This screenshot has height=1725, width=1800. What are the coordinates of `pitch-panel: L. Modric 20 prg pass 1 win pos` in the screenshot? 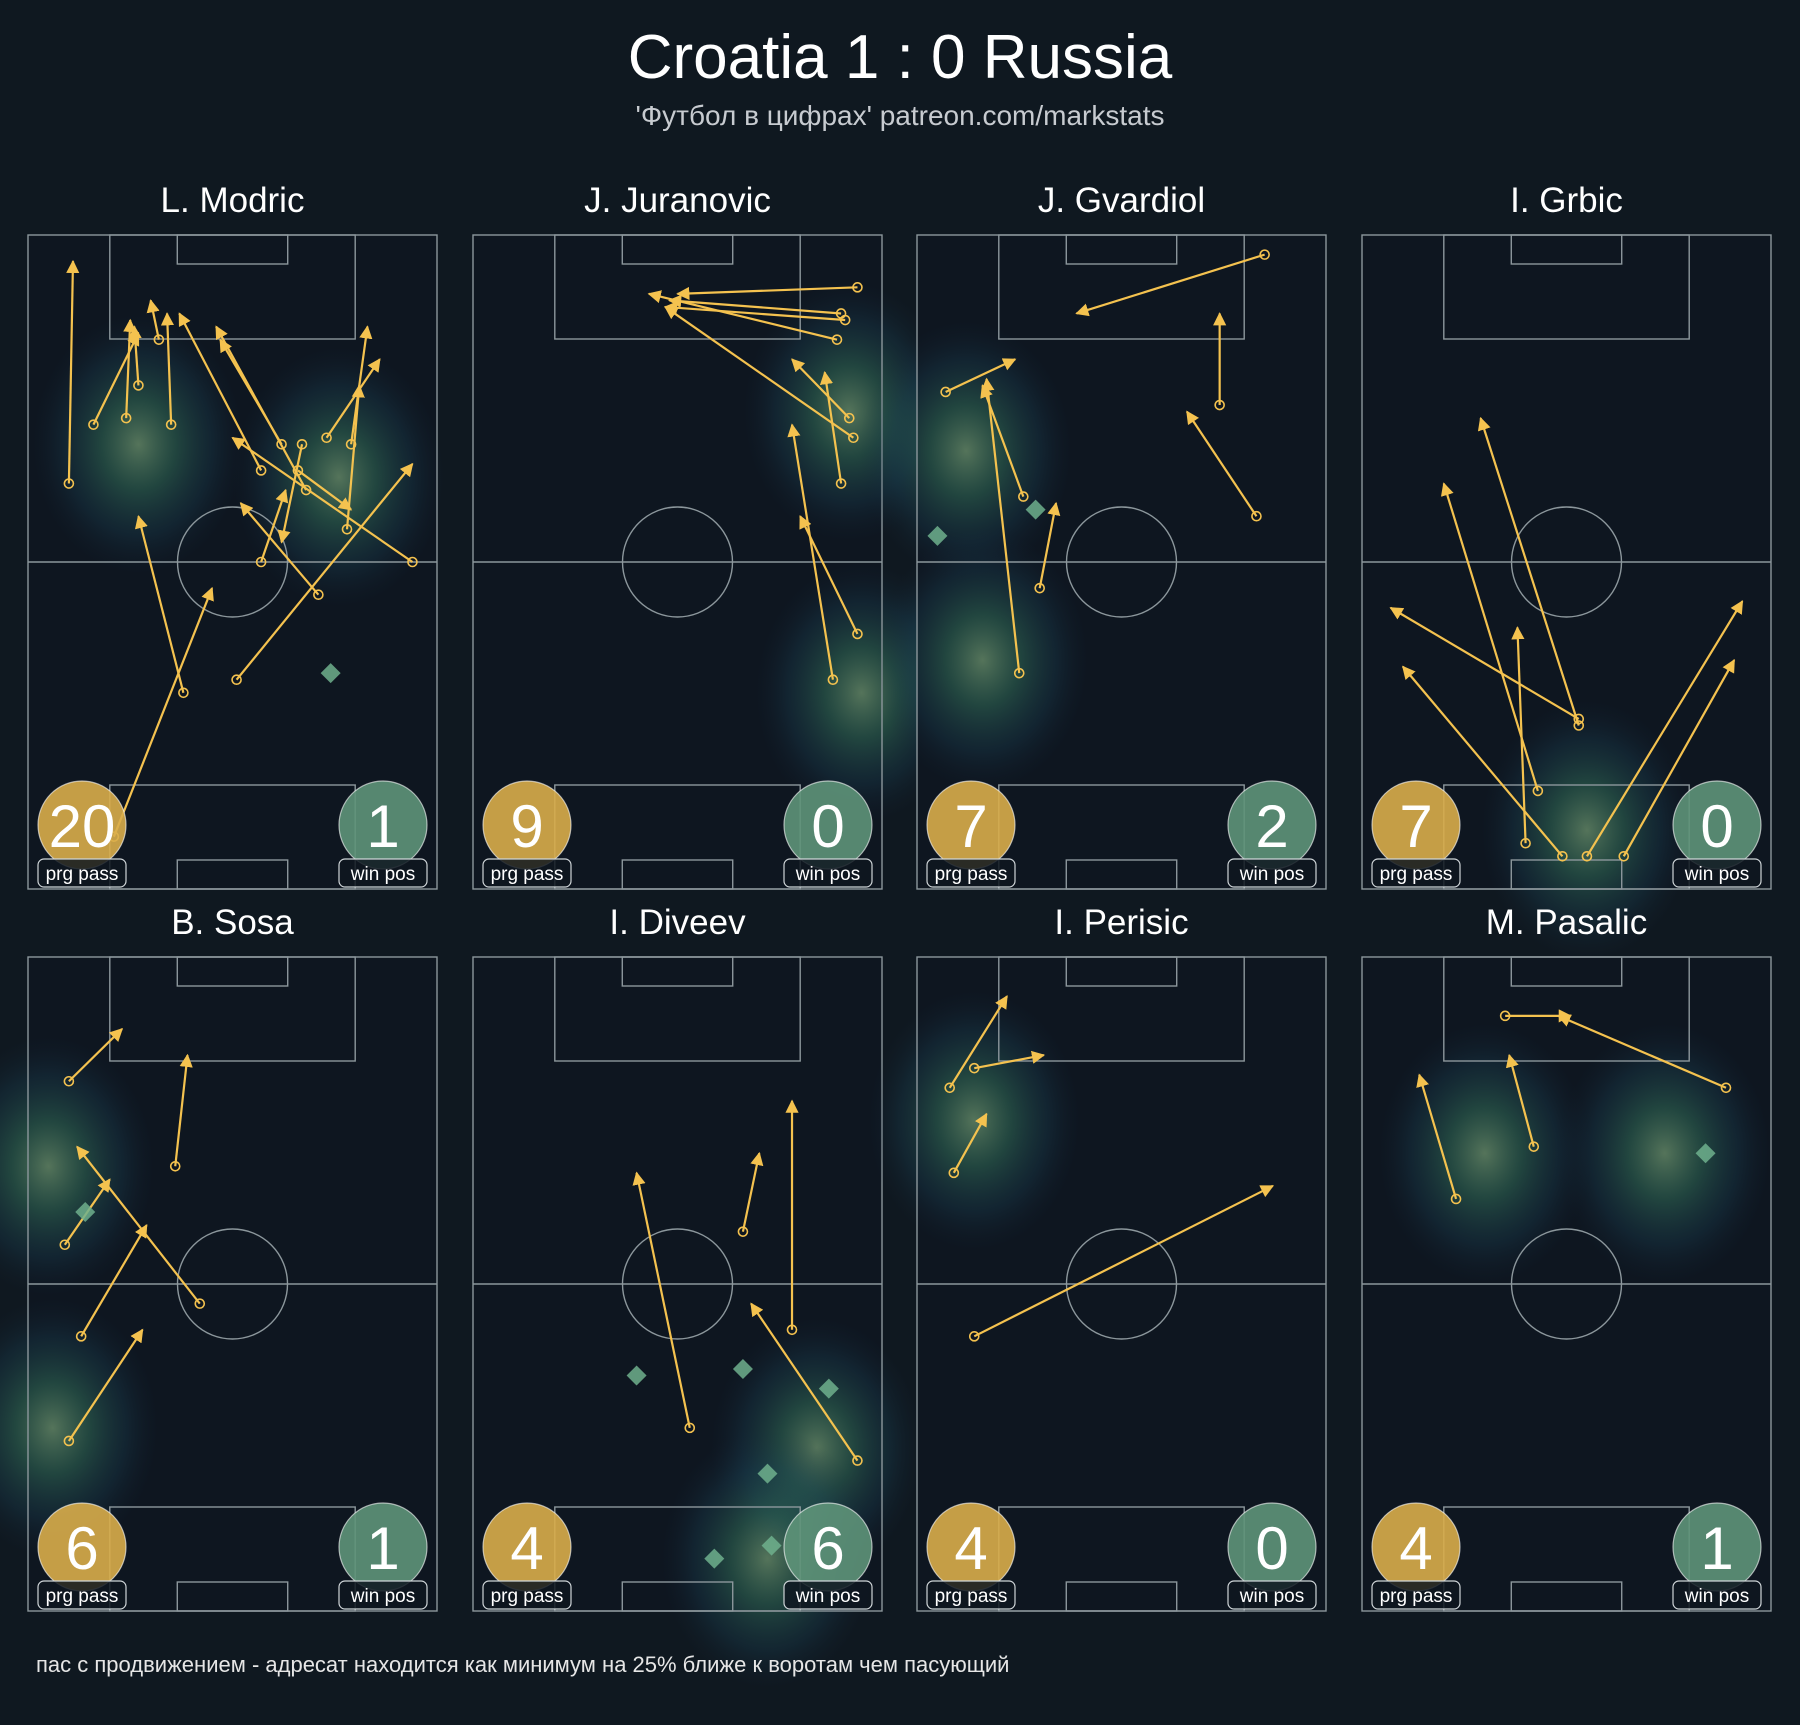 It's located at (236, 535).